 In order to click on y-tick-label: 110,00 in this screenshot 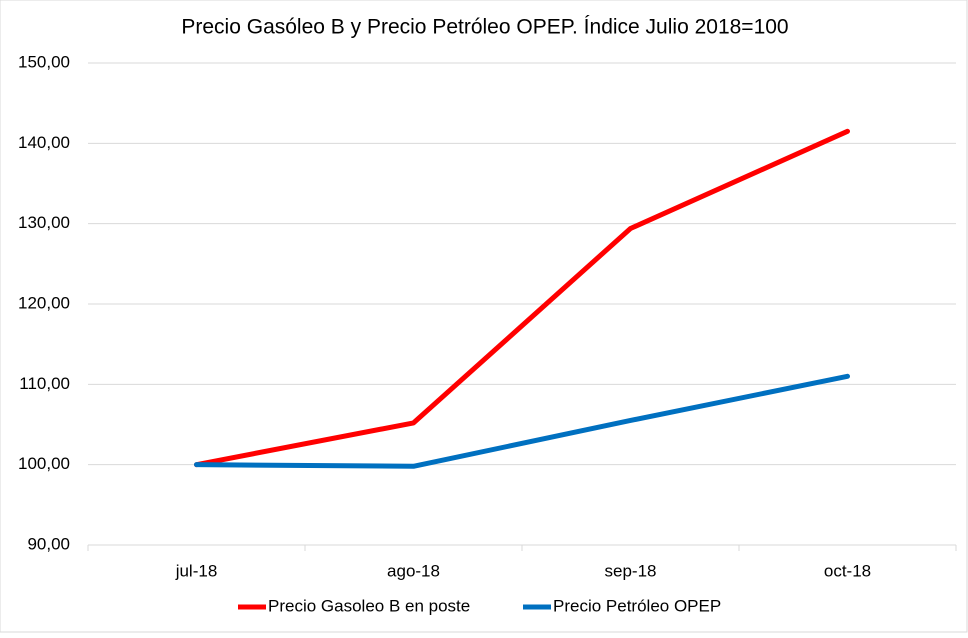, I will do `click(44, 383)`.